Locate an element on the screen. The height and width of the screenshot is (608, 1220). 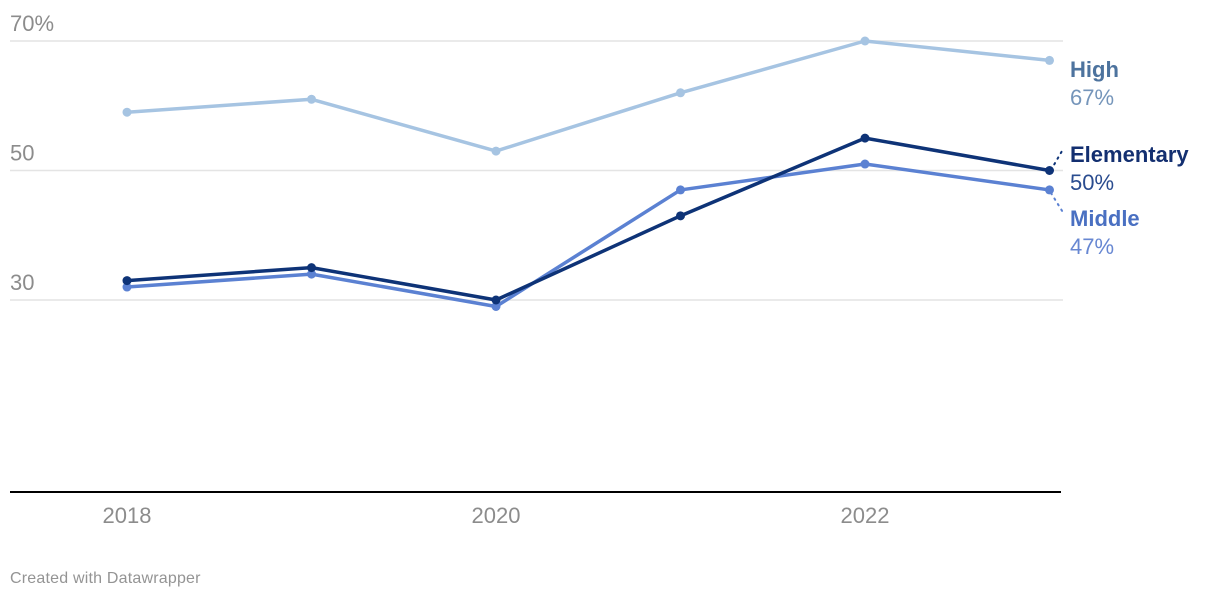
data-point-high-2020 is located at coordinates (496, 151).